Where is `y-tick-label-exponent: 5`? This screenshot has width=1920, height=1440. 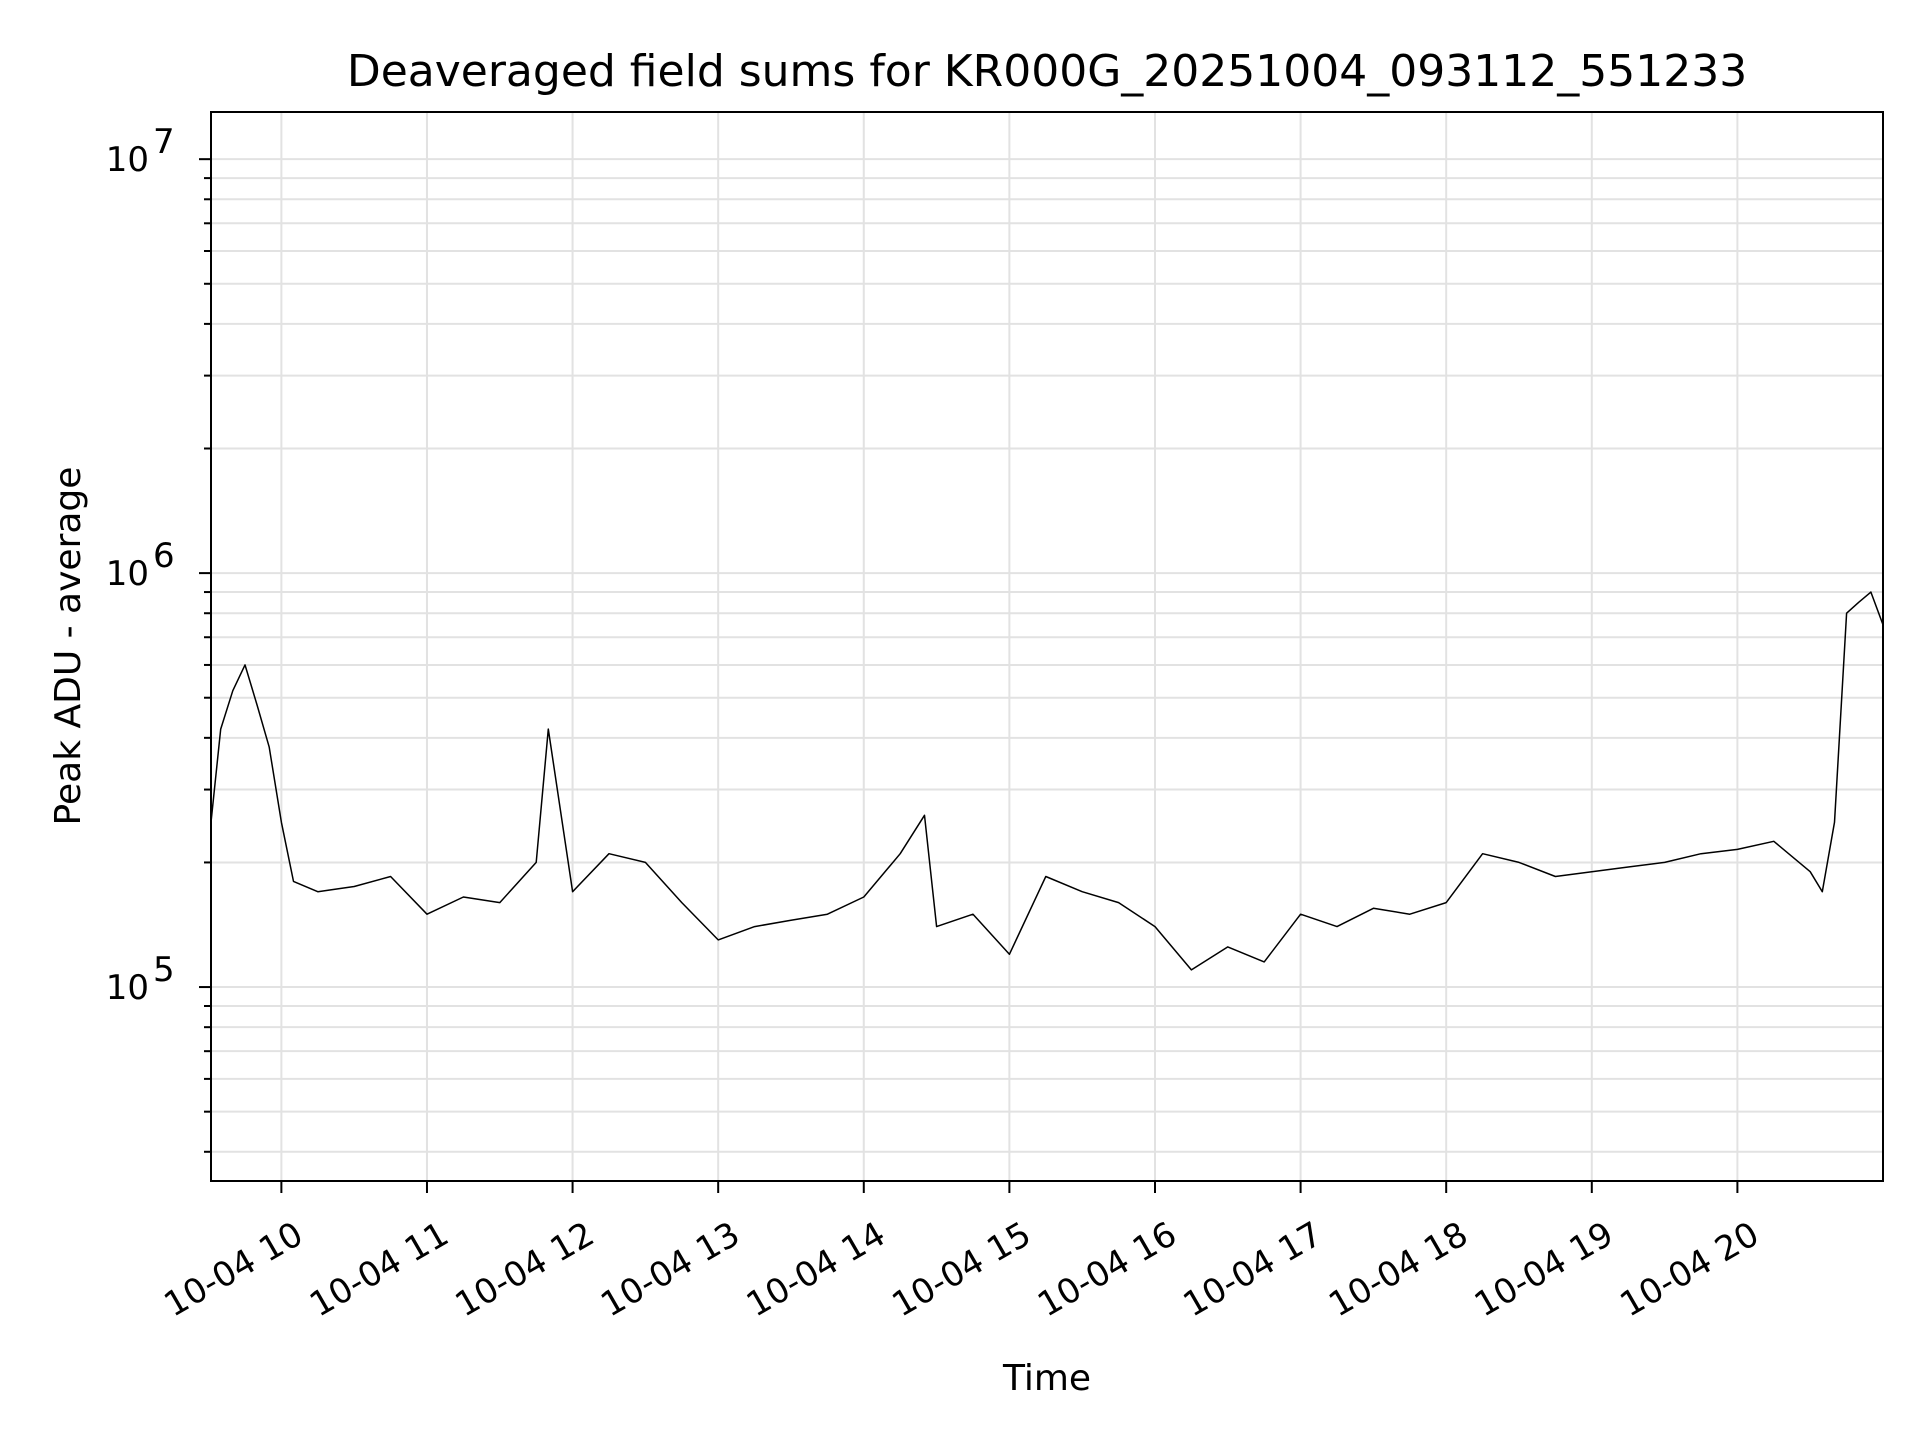
y-tick-label-exponent: 5 is located at coordinates (164, 970).